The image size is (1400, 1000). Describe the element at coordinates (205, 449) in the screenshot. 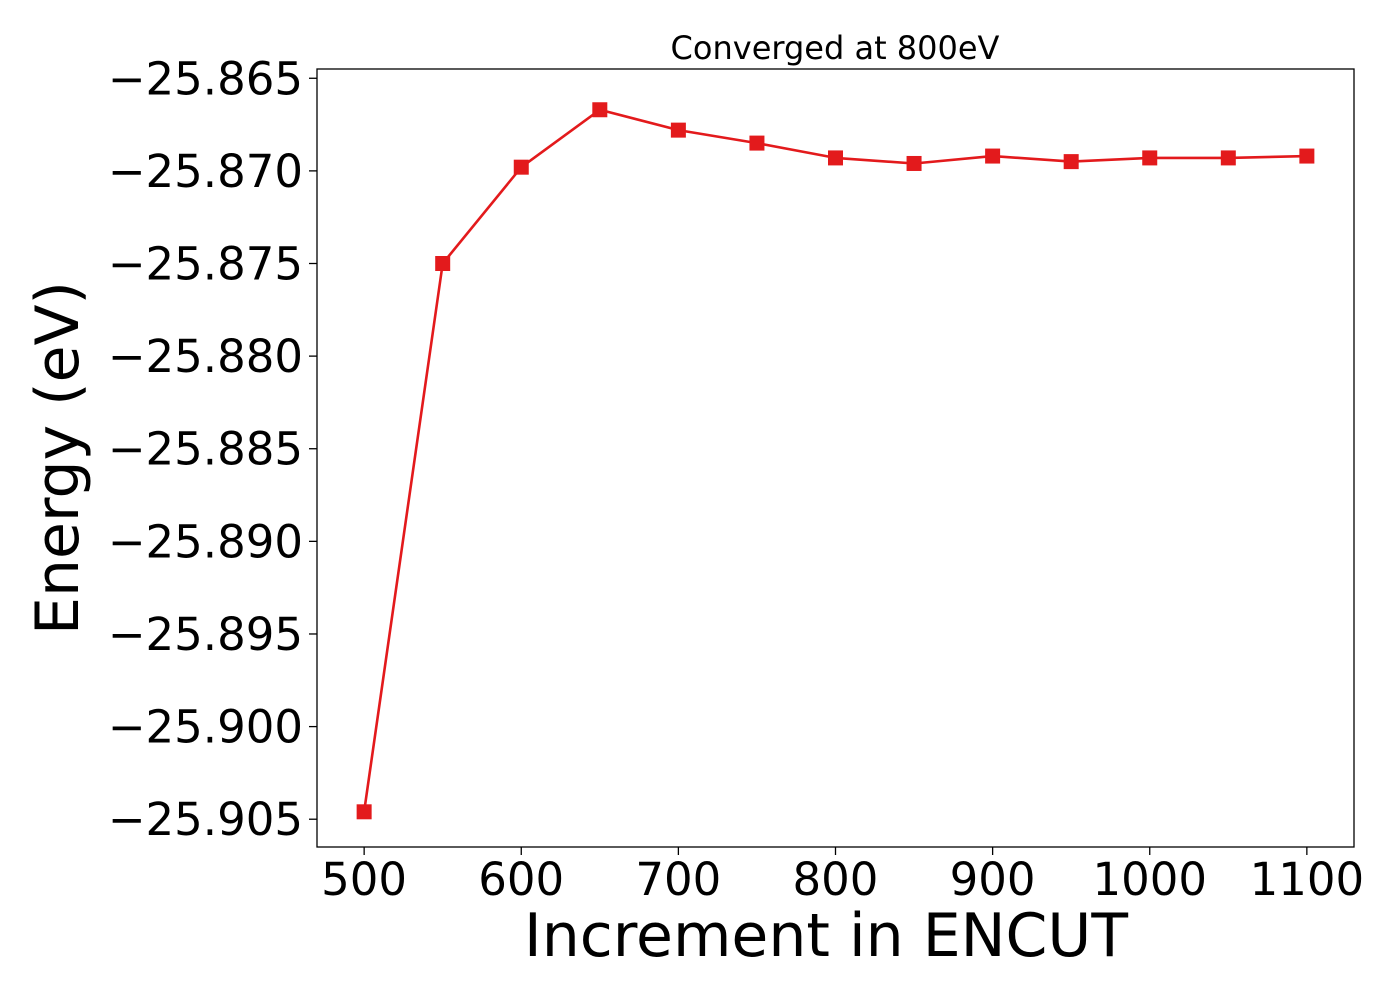

I see `y-tick-label: −25.885` at that location.